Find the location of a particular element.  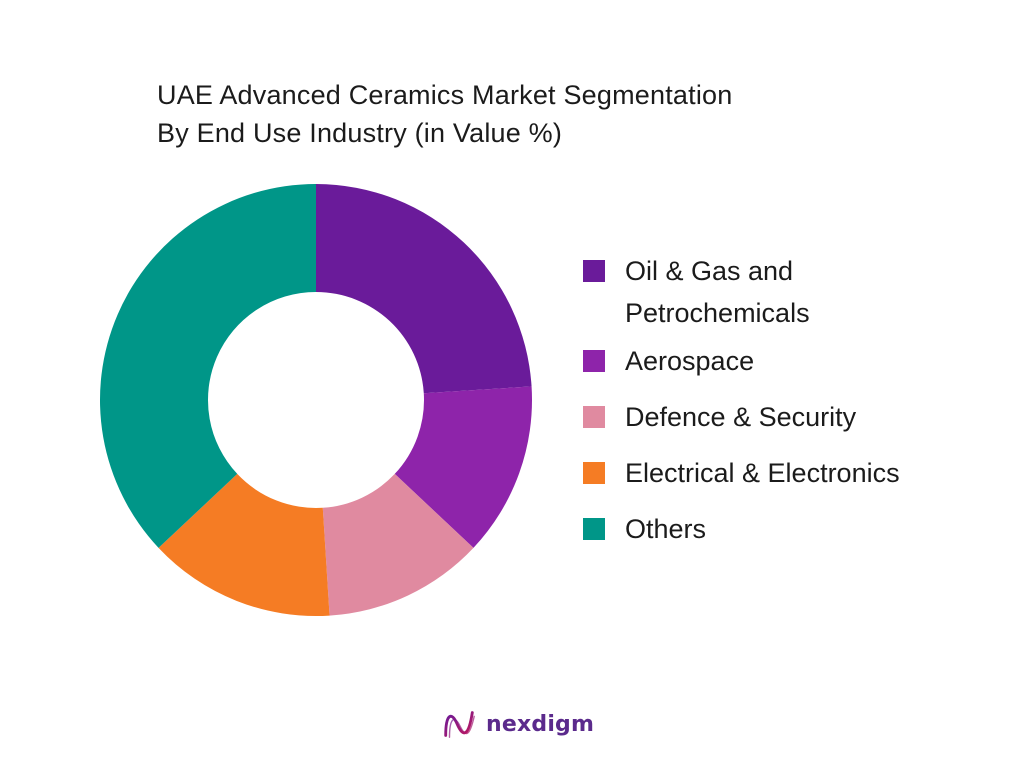

legend-swatch-aerospace is located at coordinates (594, 361).